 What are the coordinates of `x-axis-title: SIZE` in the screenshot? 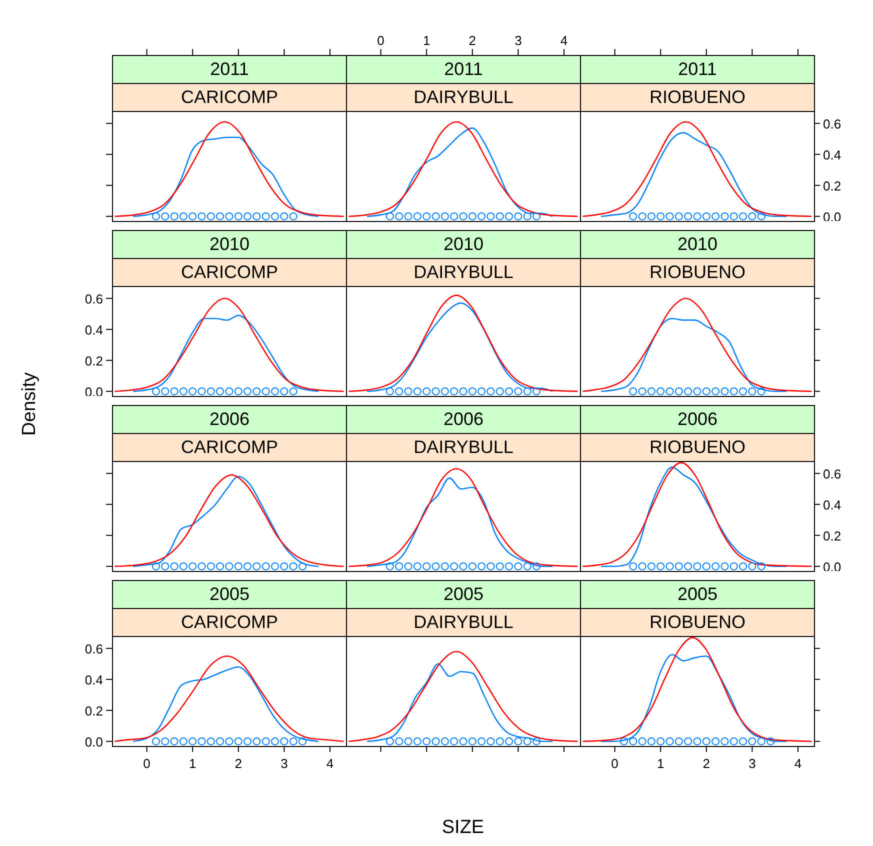 It's located at (463, 828).